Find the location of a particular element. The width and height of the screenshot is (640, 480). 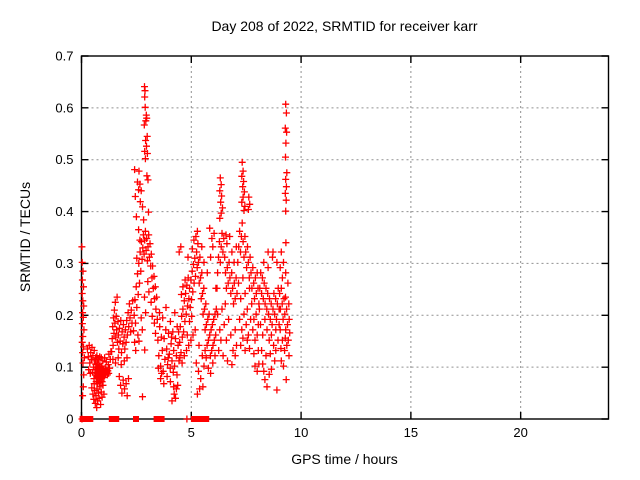

y-tick-label: 0.1 is located at coordinates (64, 367).